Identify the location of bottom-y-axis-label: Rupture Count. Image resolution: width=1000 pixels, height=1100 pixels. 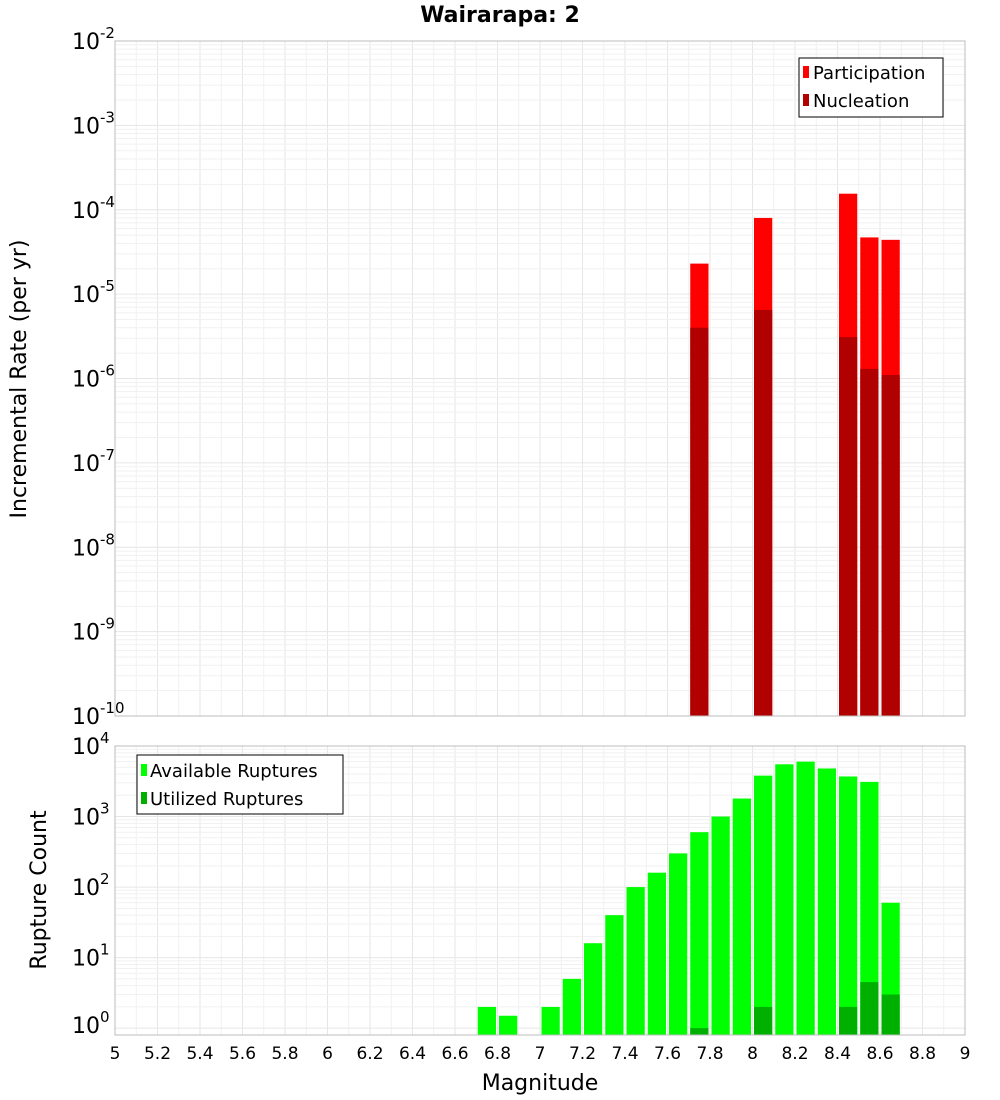
(39, 890).